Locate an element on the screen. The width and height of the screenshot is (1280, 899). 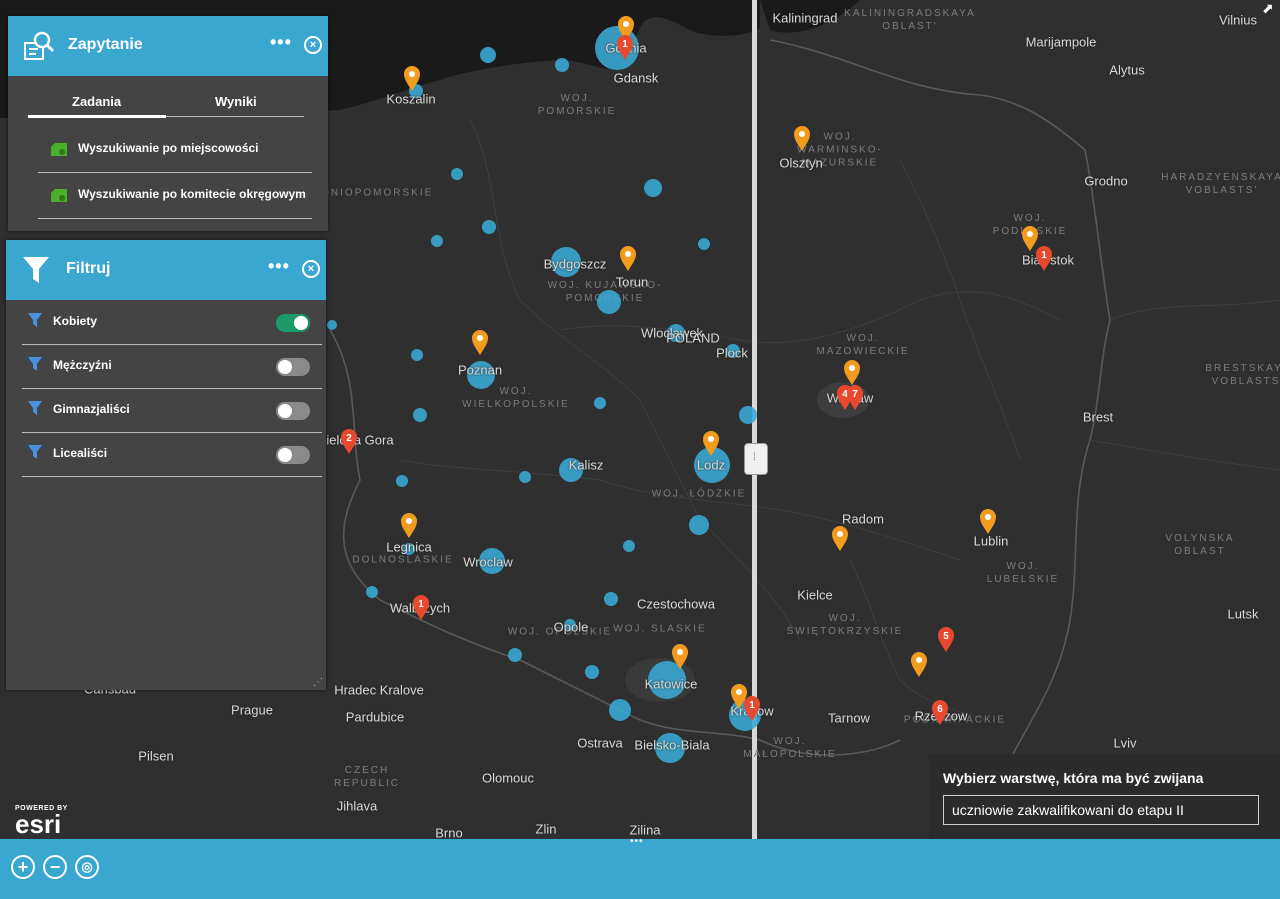
swipe-heading: Wybierz warstwę, która ma być zwijana is located at coordinates (1073, 778).